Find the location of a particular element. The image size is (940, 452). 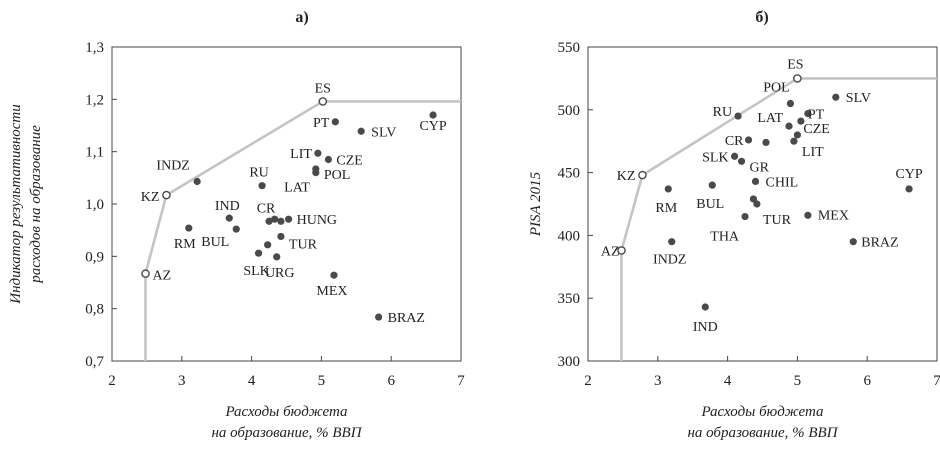

point-label: RM is located at coordinates (666, 208).